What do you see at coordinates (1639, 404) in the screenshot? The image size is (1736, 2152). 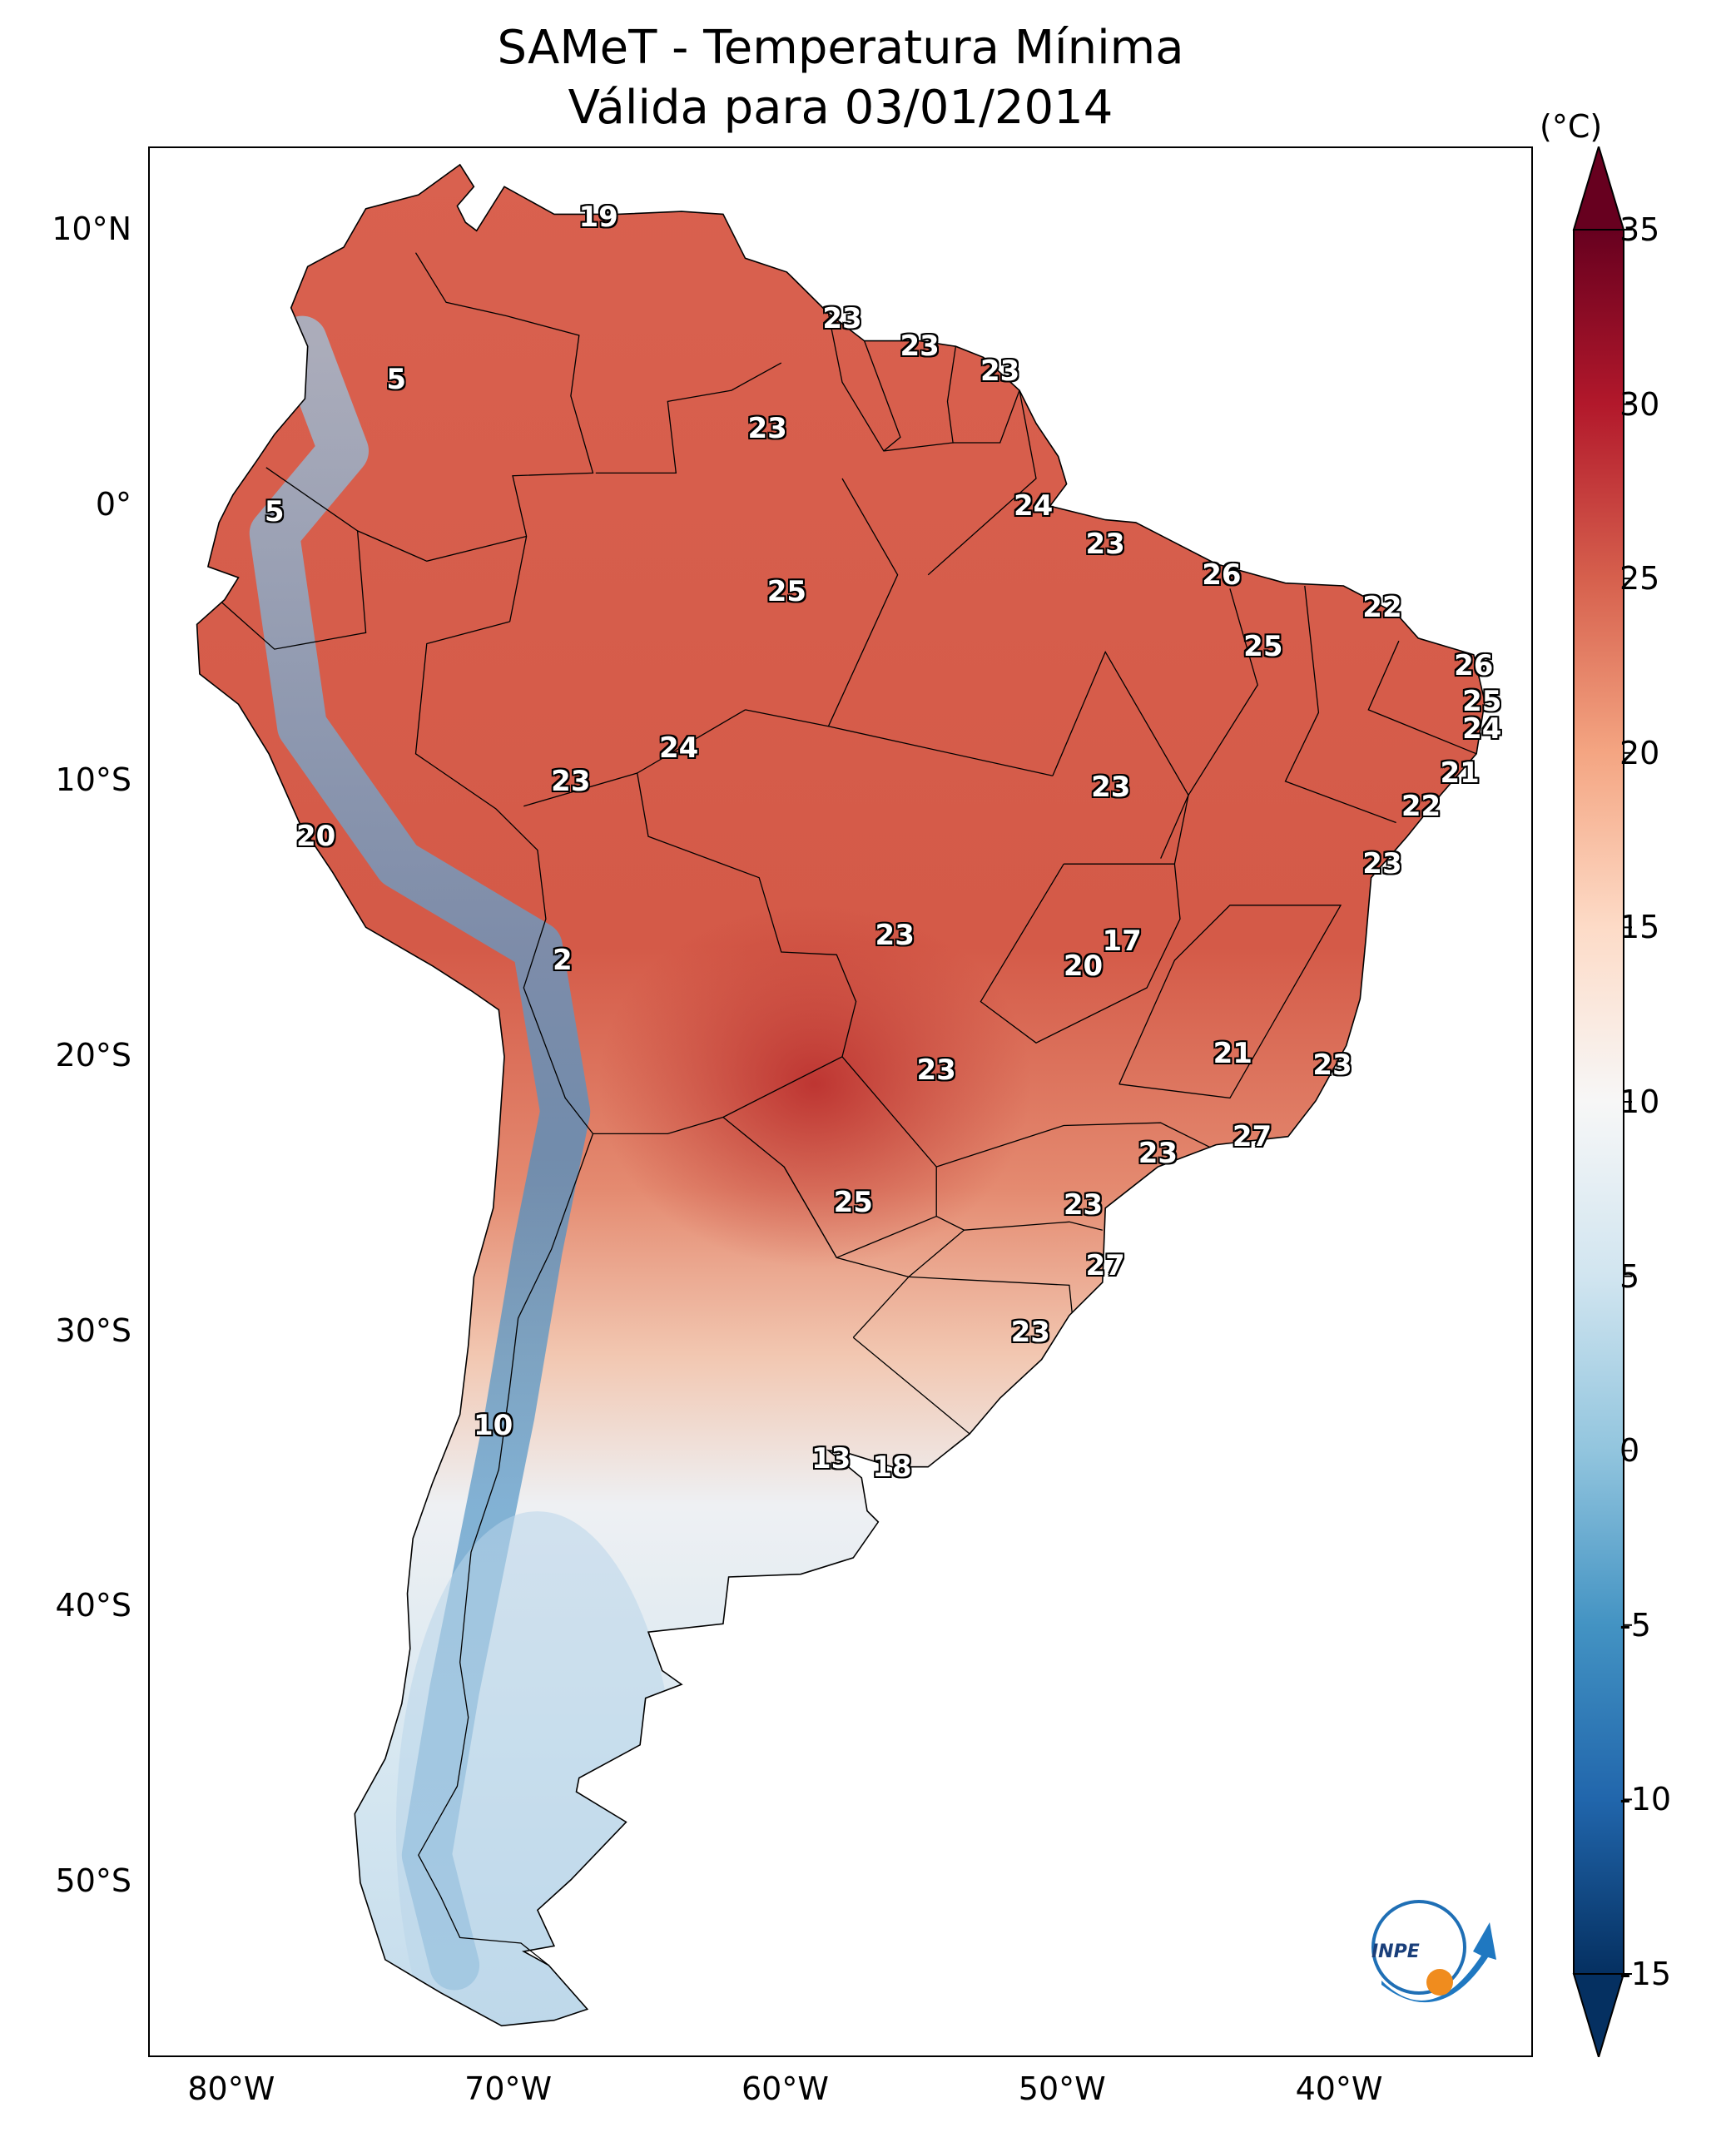 I see `colorbar-tick-label: 30` at bounding box center [1639, 404].